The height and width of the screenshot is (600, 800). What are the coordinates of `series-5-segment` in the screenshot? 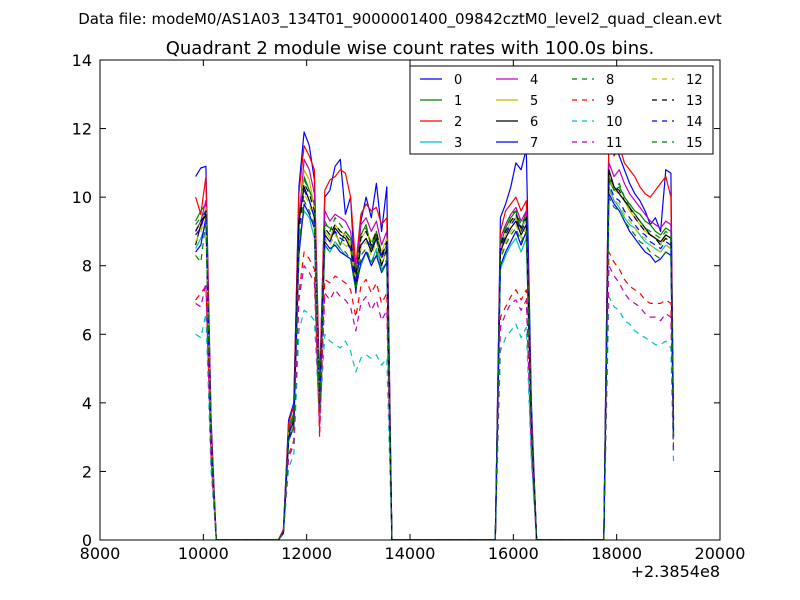 It's located at (639, 358).